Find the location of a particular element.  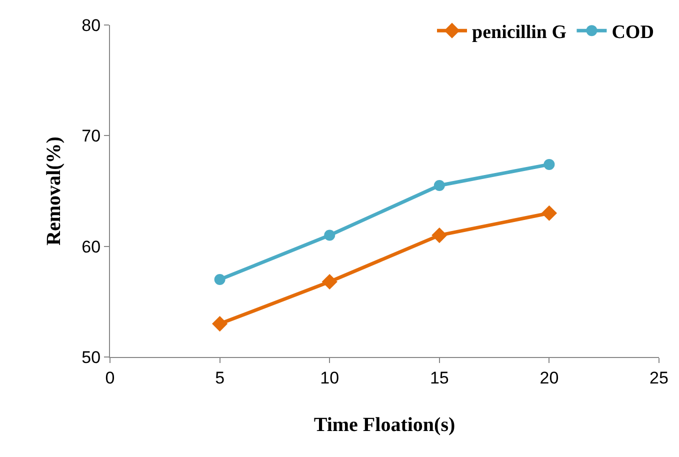

legend-label: penicillin G is located at coordinates (519, 32).